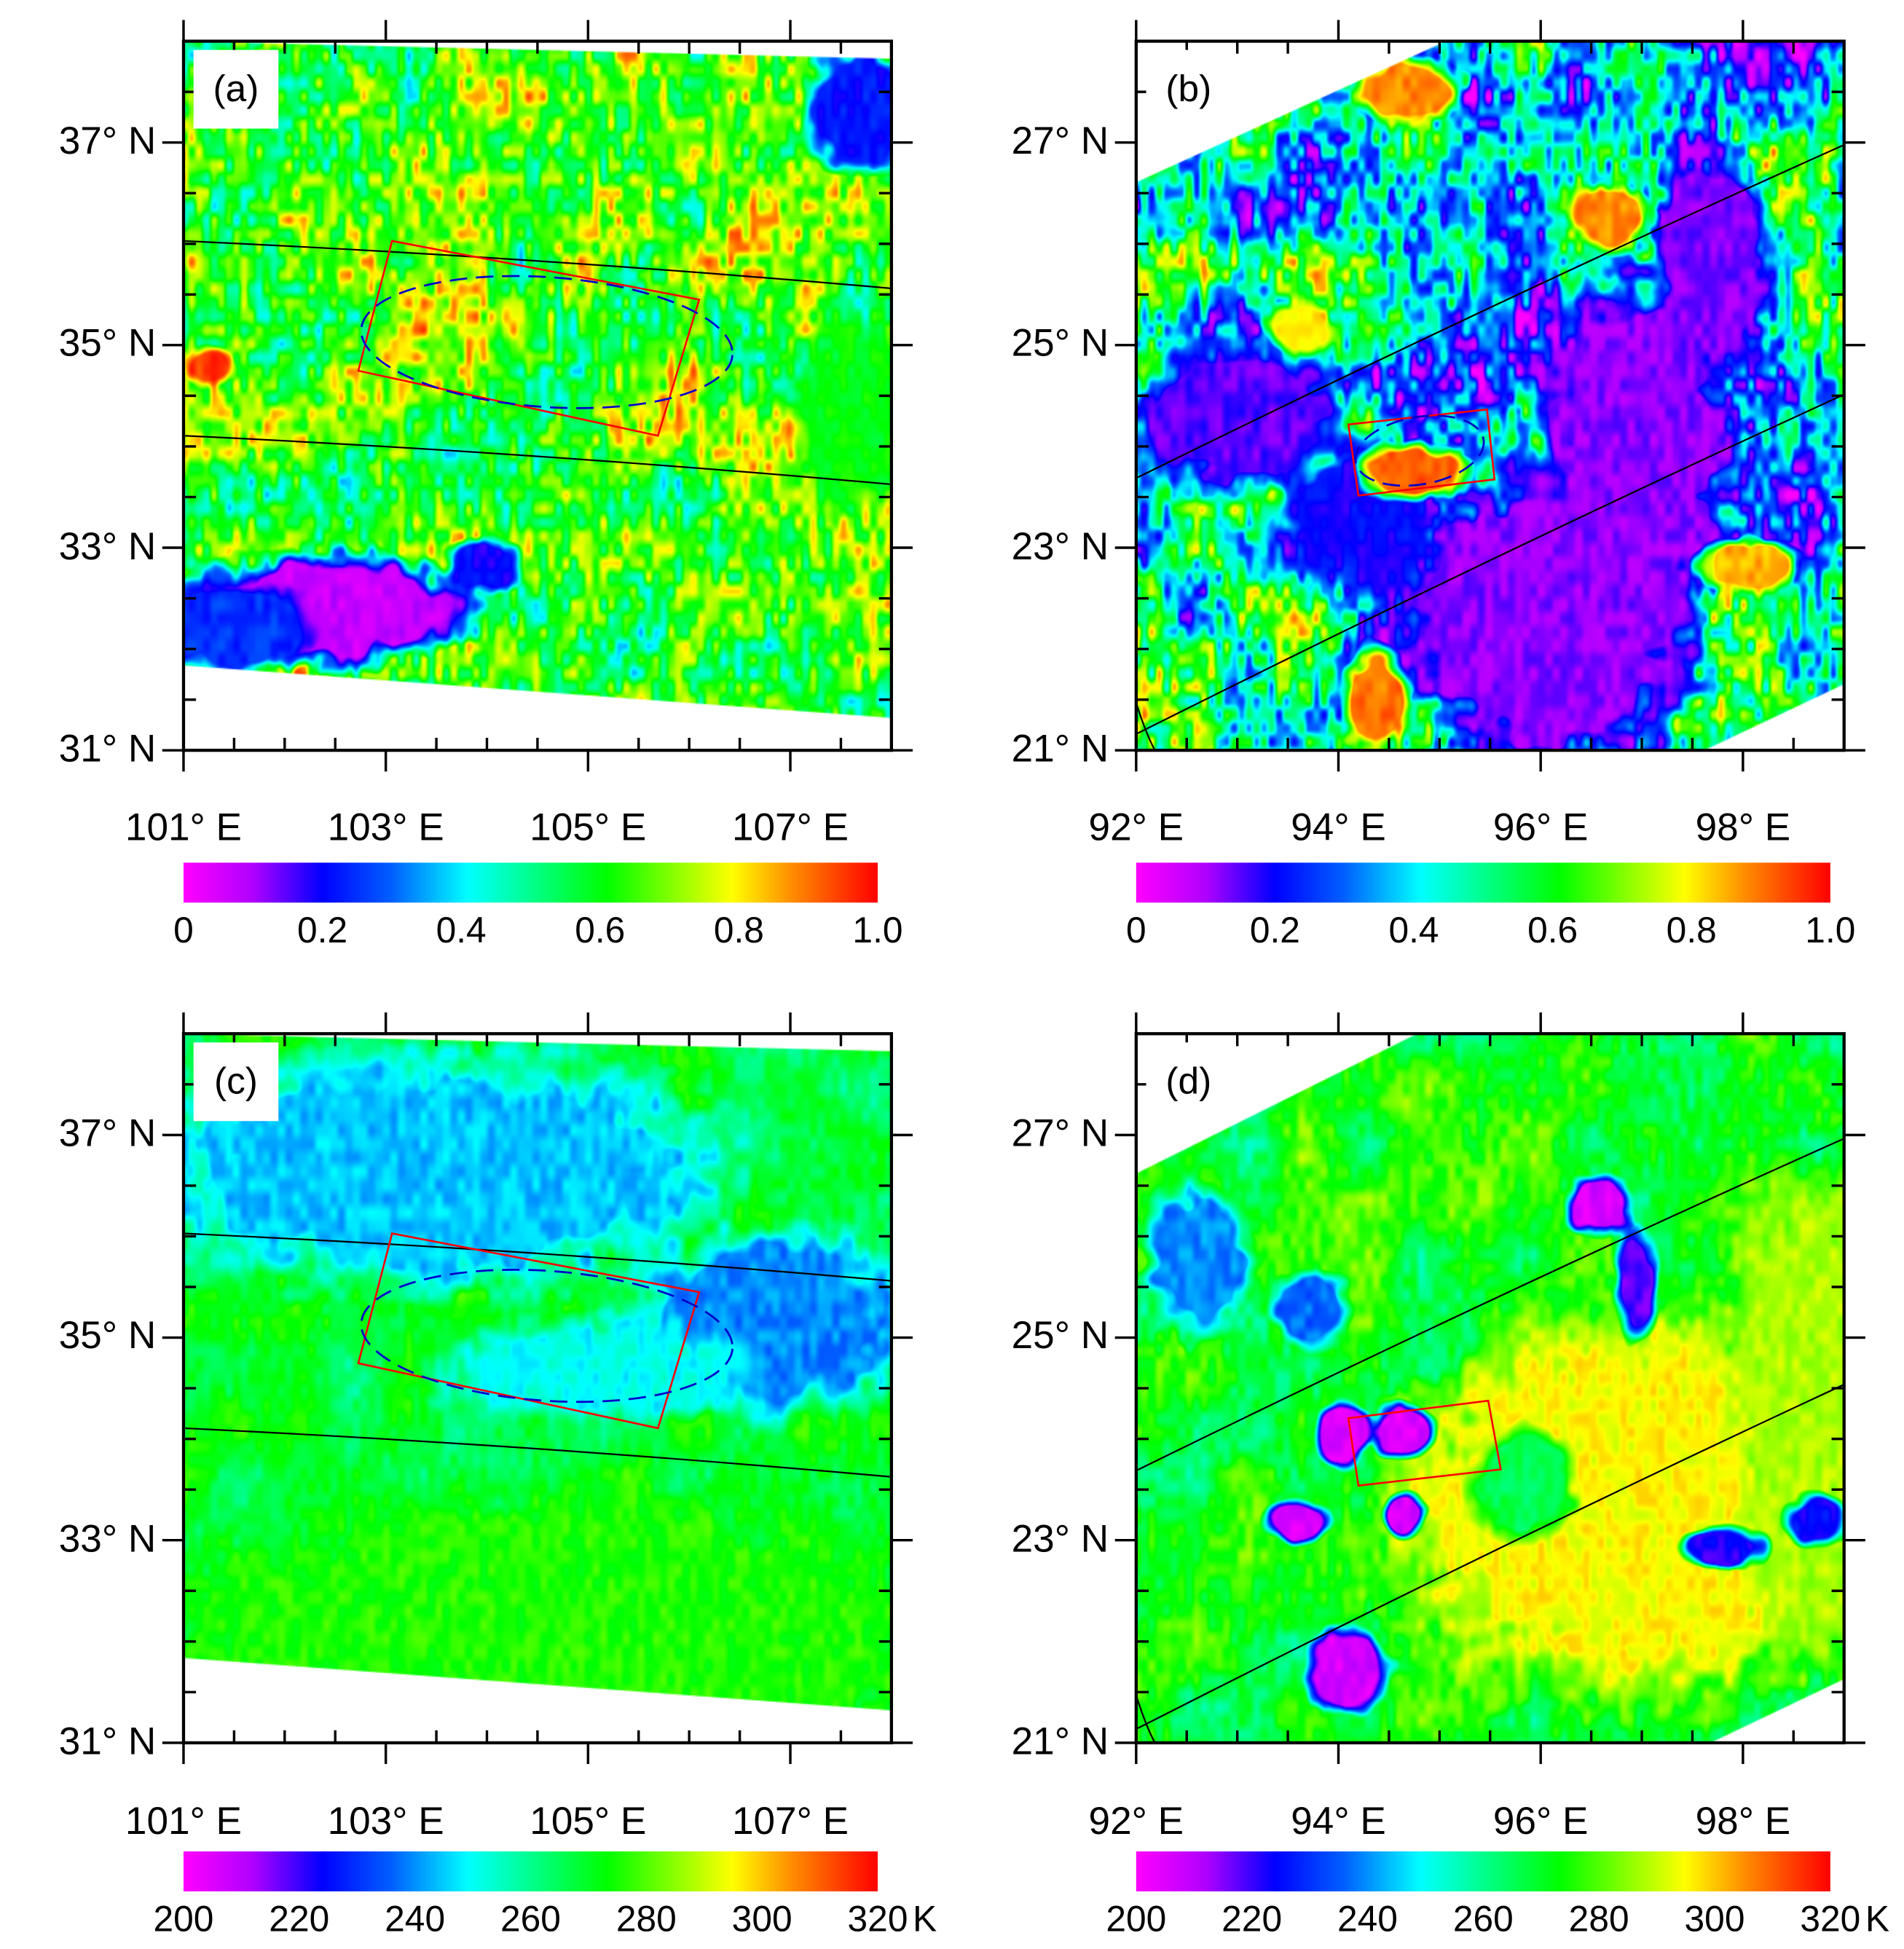 This screenshot has height=1949, width=1904. Describe the element at coordinates (530, 883) in the screenshot. I see `colorbar-a` at that location.